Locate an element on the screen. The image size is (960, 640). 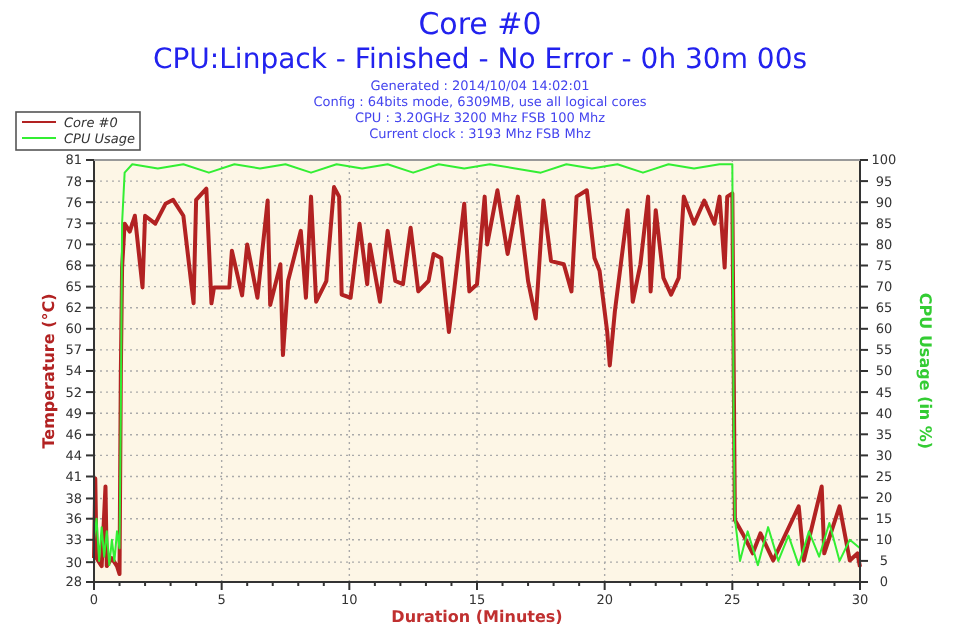
y2-axis-title: CPU Usage (in %) is located at coordinates (925, 371).